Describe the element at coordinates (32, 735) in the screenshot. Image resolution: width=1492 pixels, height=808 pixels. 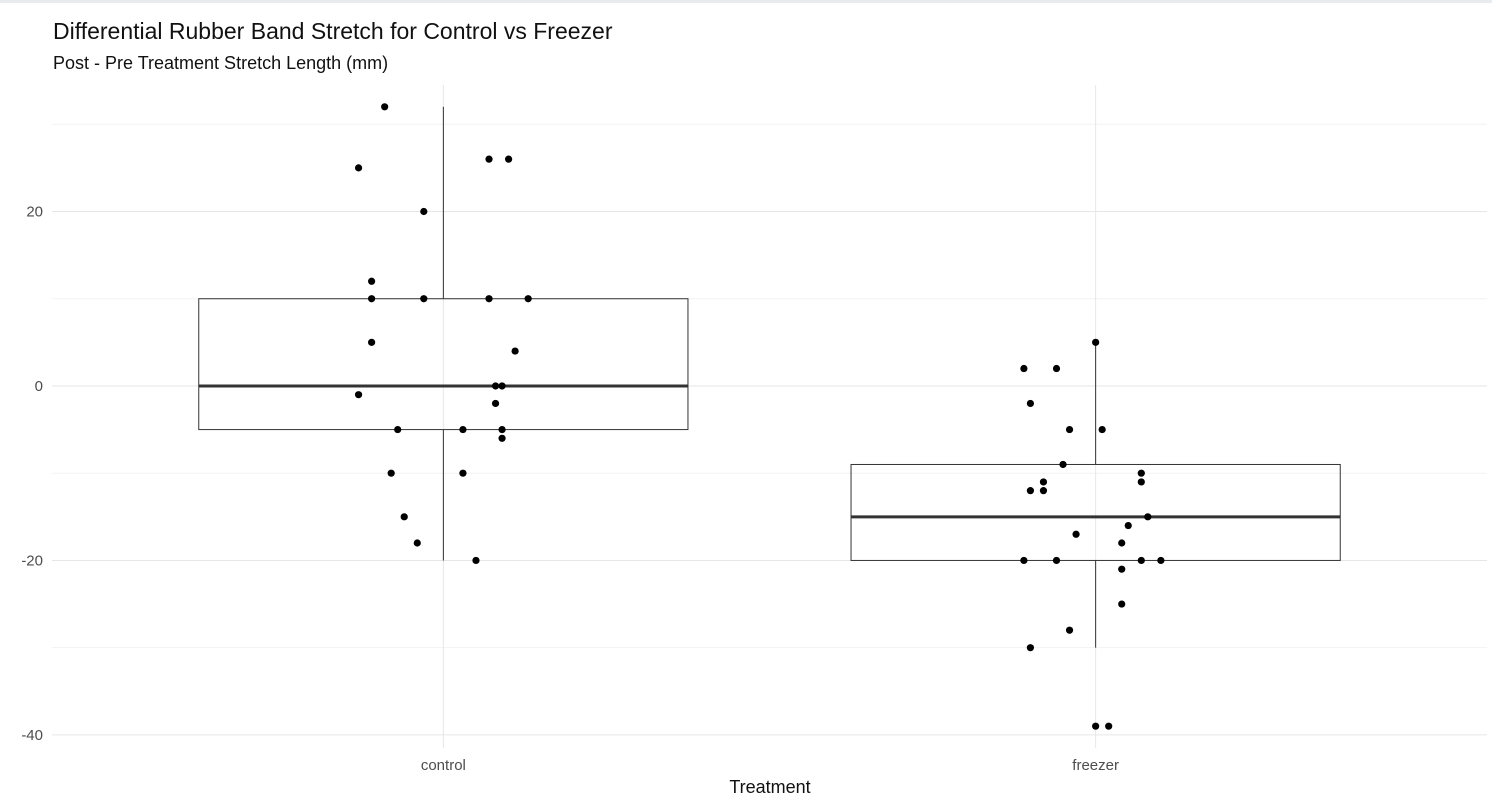
I see `y-tick-label: -40` at that location.